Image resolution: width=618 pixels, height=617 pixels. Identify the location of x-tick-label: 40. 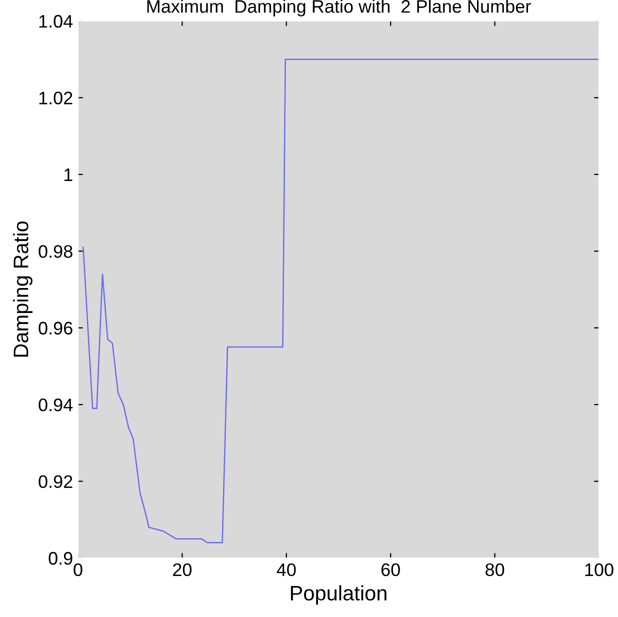
(286, 569).